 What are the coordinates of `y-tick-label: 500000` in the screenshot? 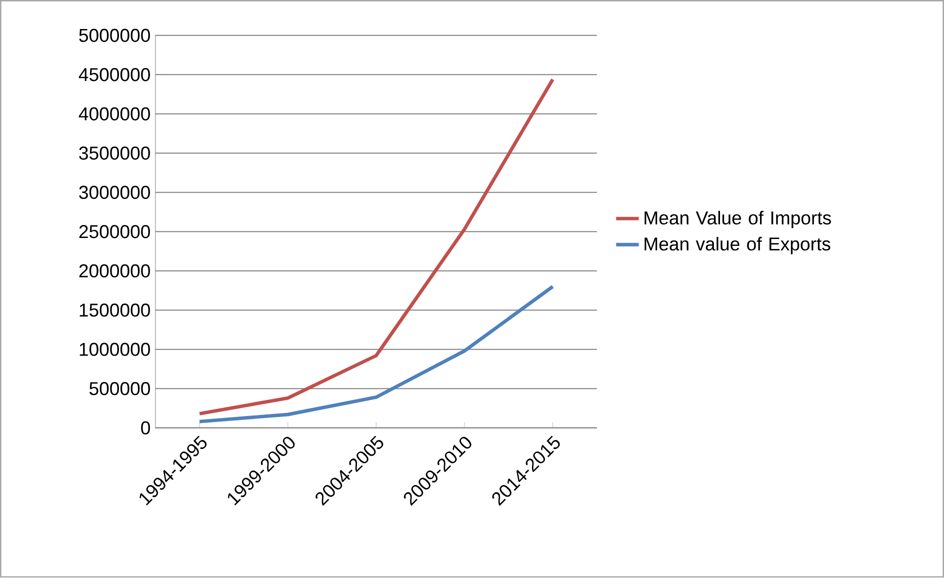 It's located at (120, 389).